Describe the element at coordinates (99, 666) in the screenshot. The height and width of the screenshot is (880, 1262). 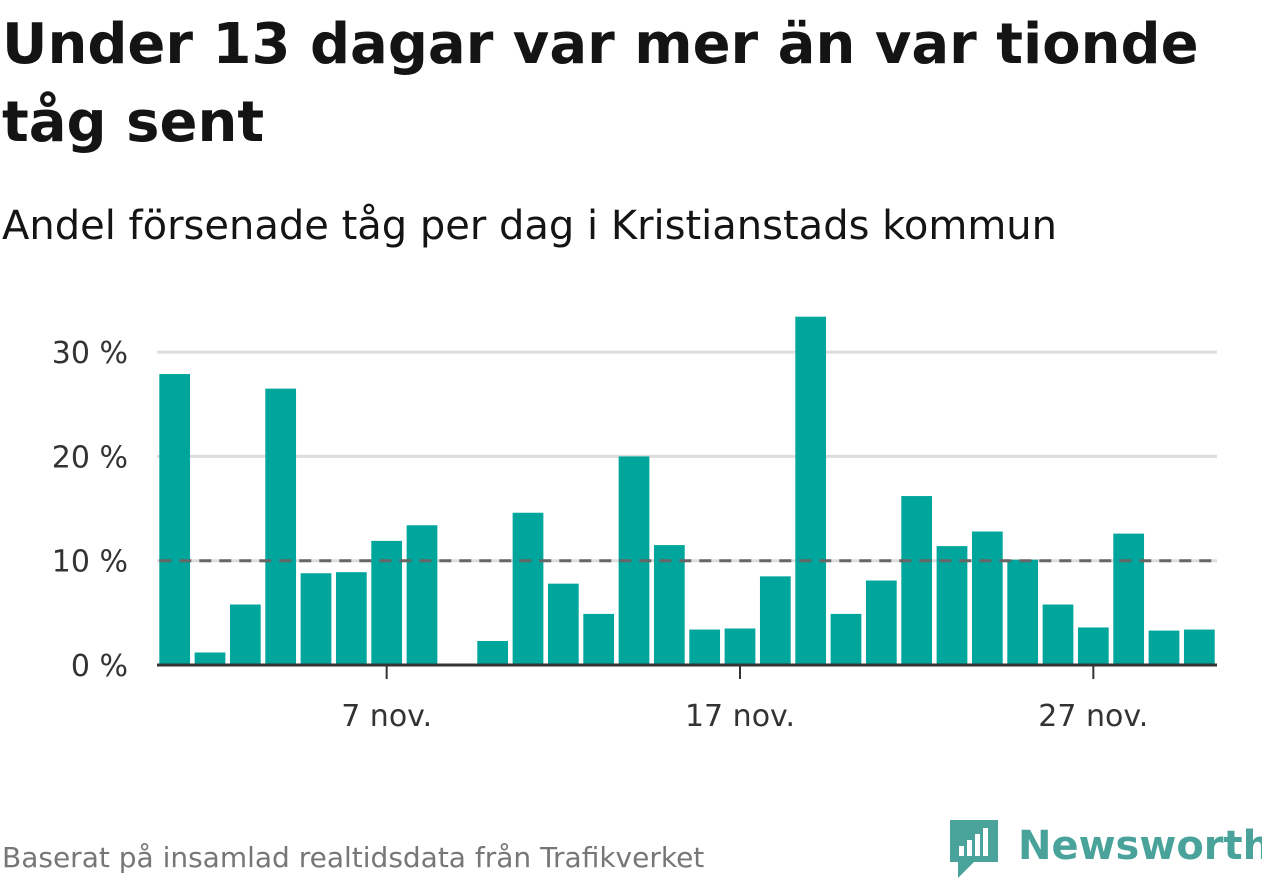
I see `y-tick-label: 0 %` at that location.